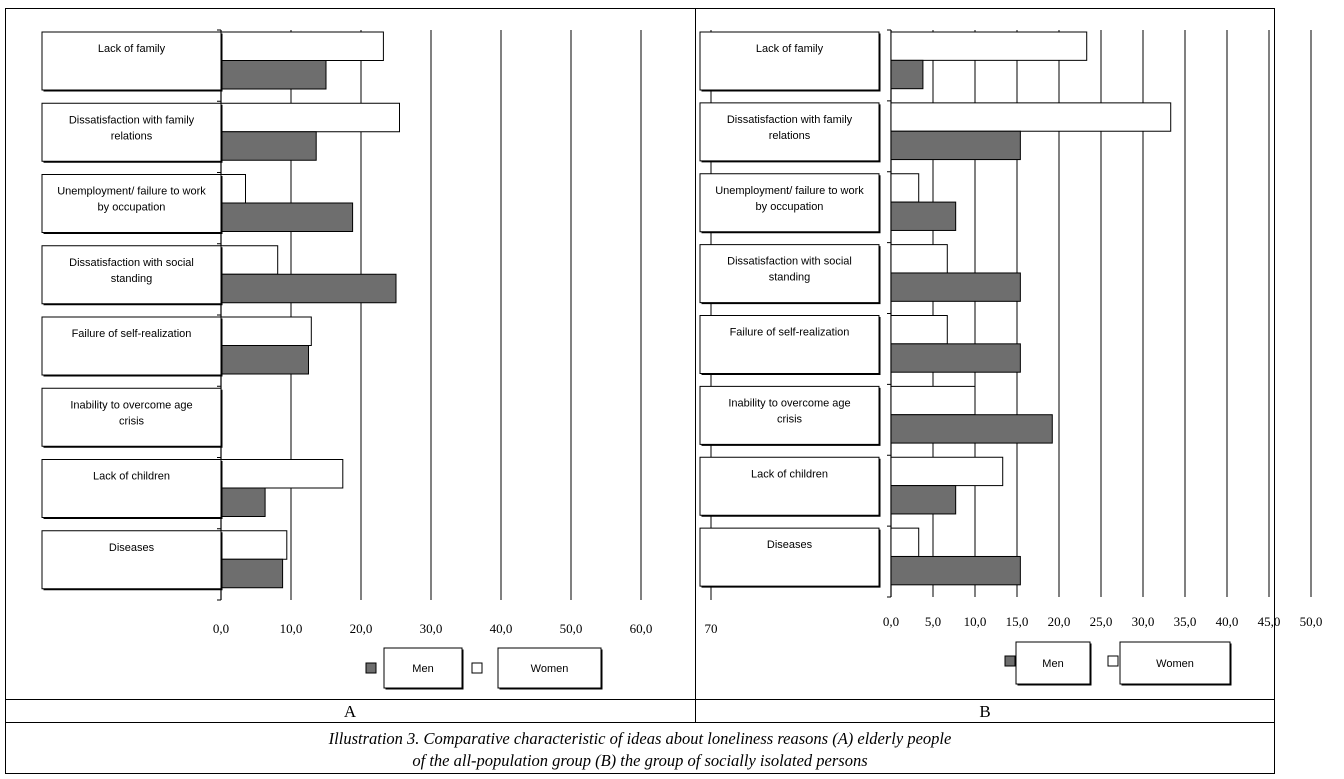 This screenshot has width=1344, height=779. I want to click on x-tick-label: 45,0, so click(1269, 621).